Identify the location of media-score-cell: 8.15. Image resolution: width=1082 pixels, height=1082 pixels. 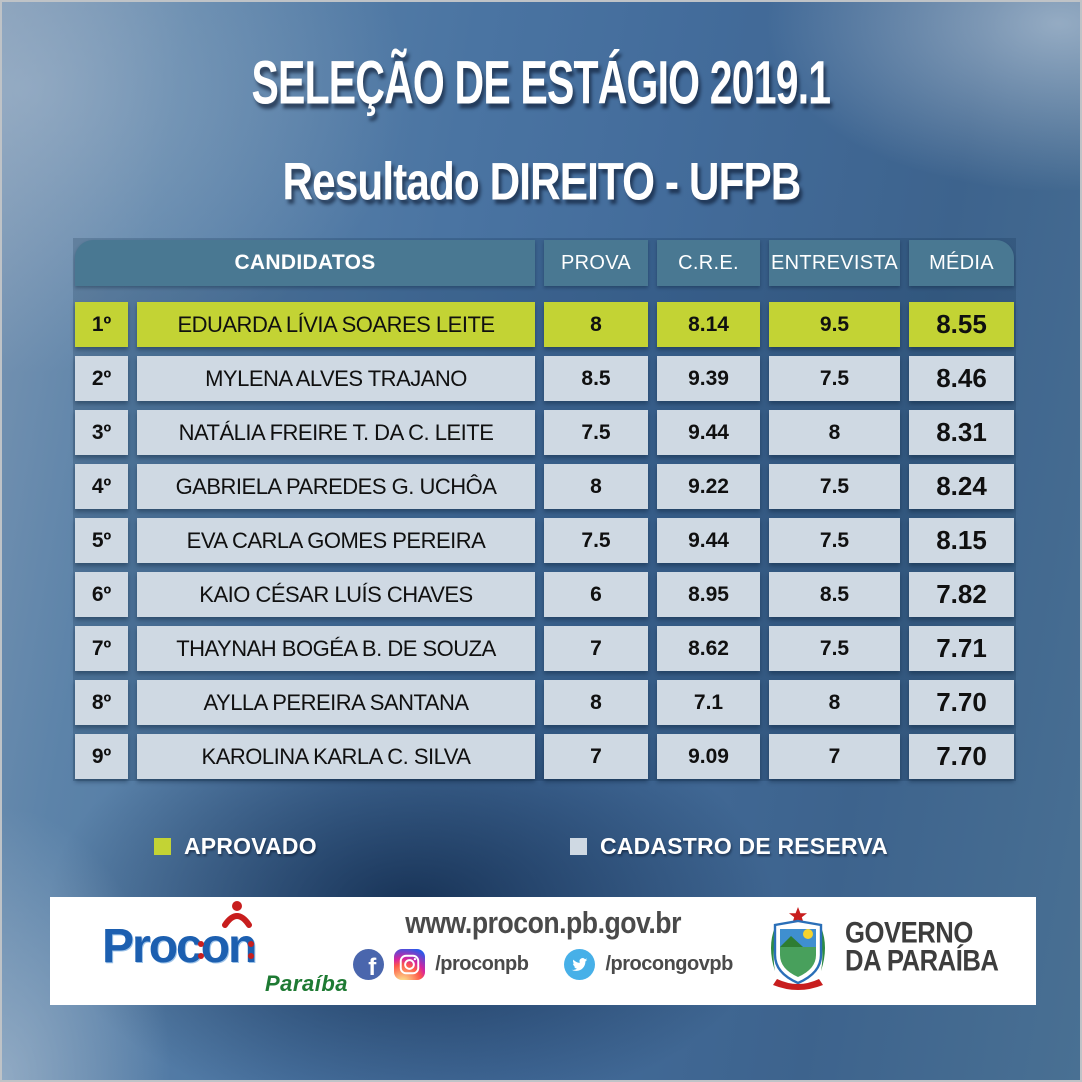
(961, 540).